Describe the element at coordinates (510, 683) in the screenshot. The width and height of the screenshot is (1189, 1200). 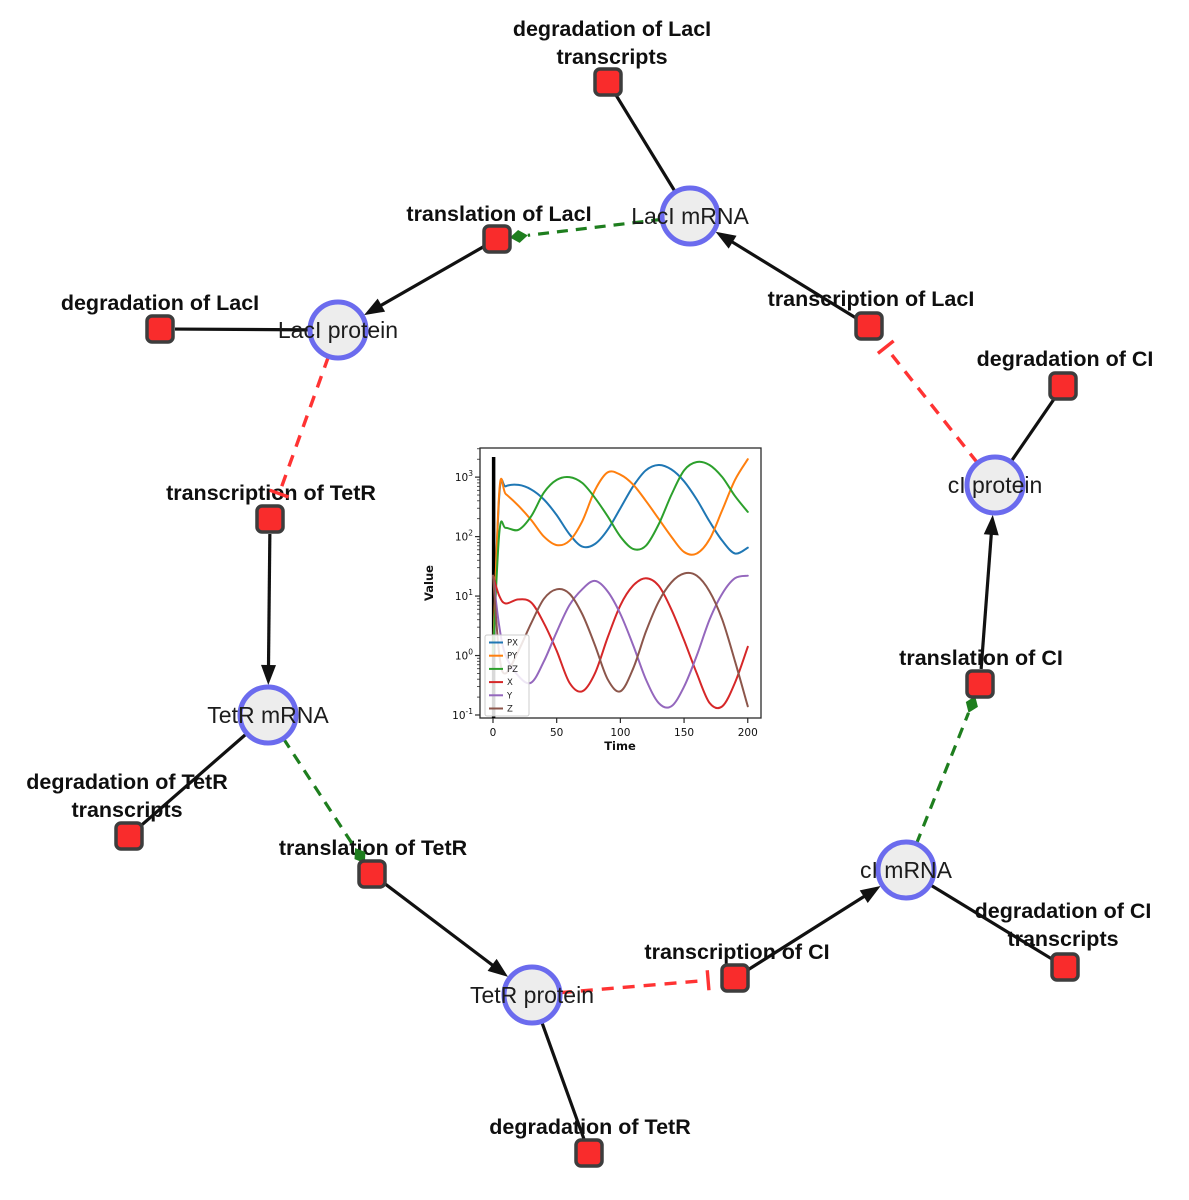
I see `legend-item-X: X` at that location.